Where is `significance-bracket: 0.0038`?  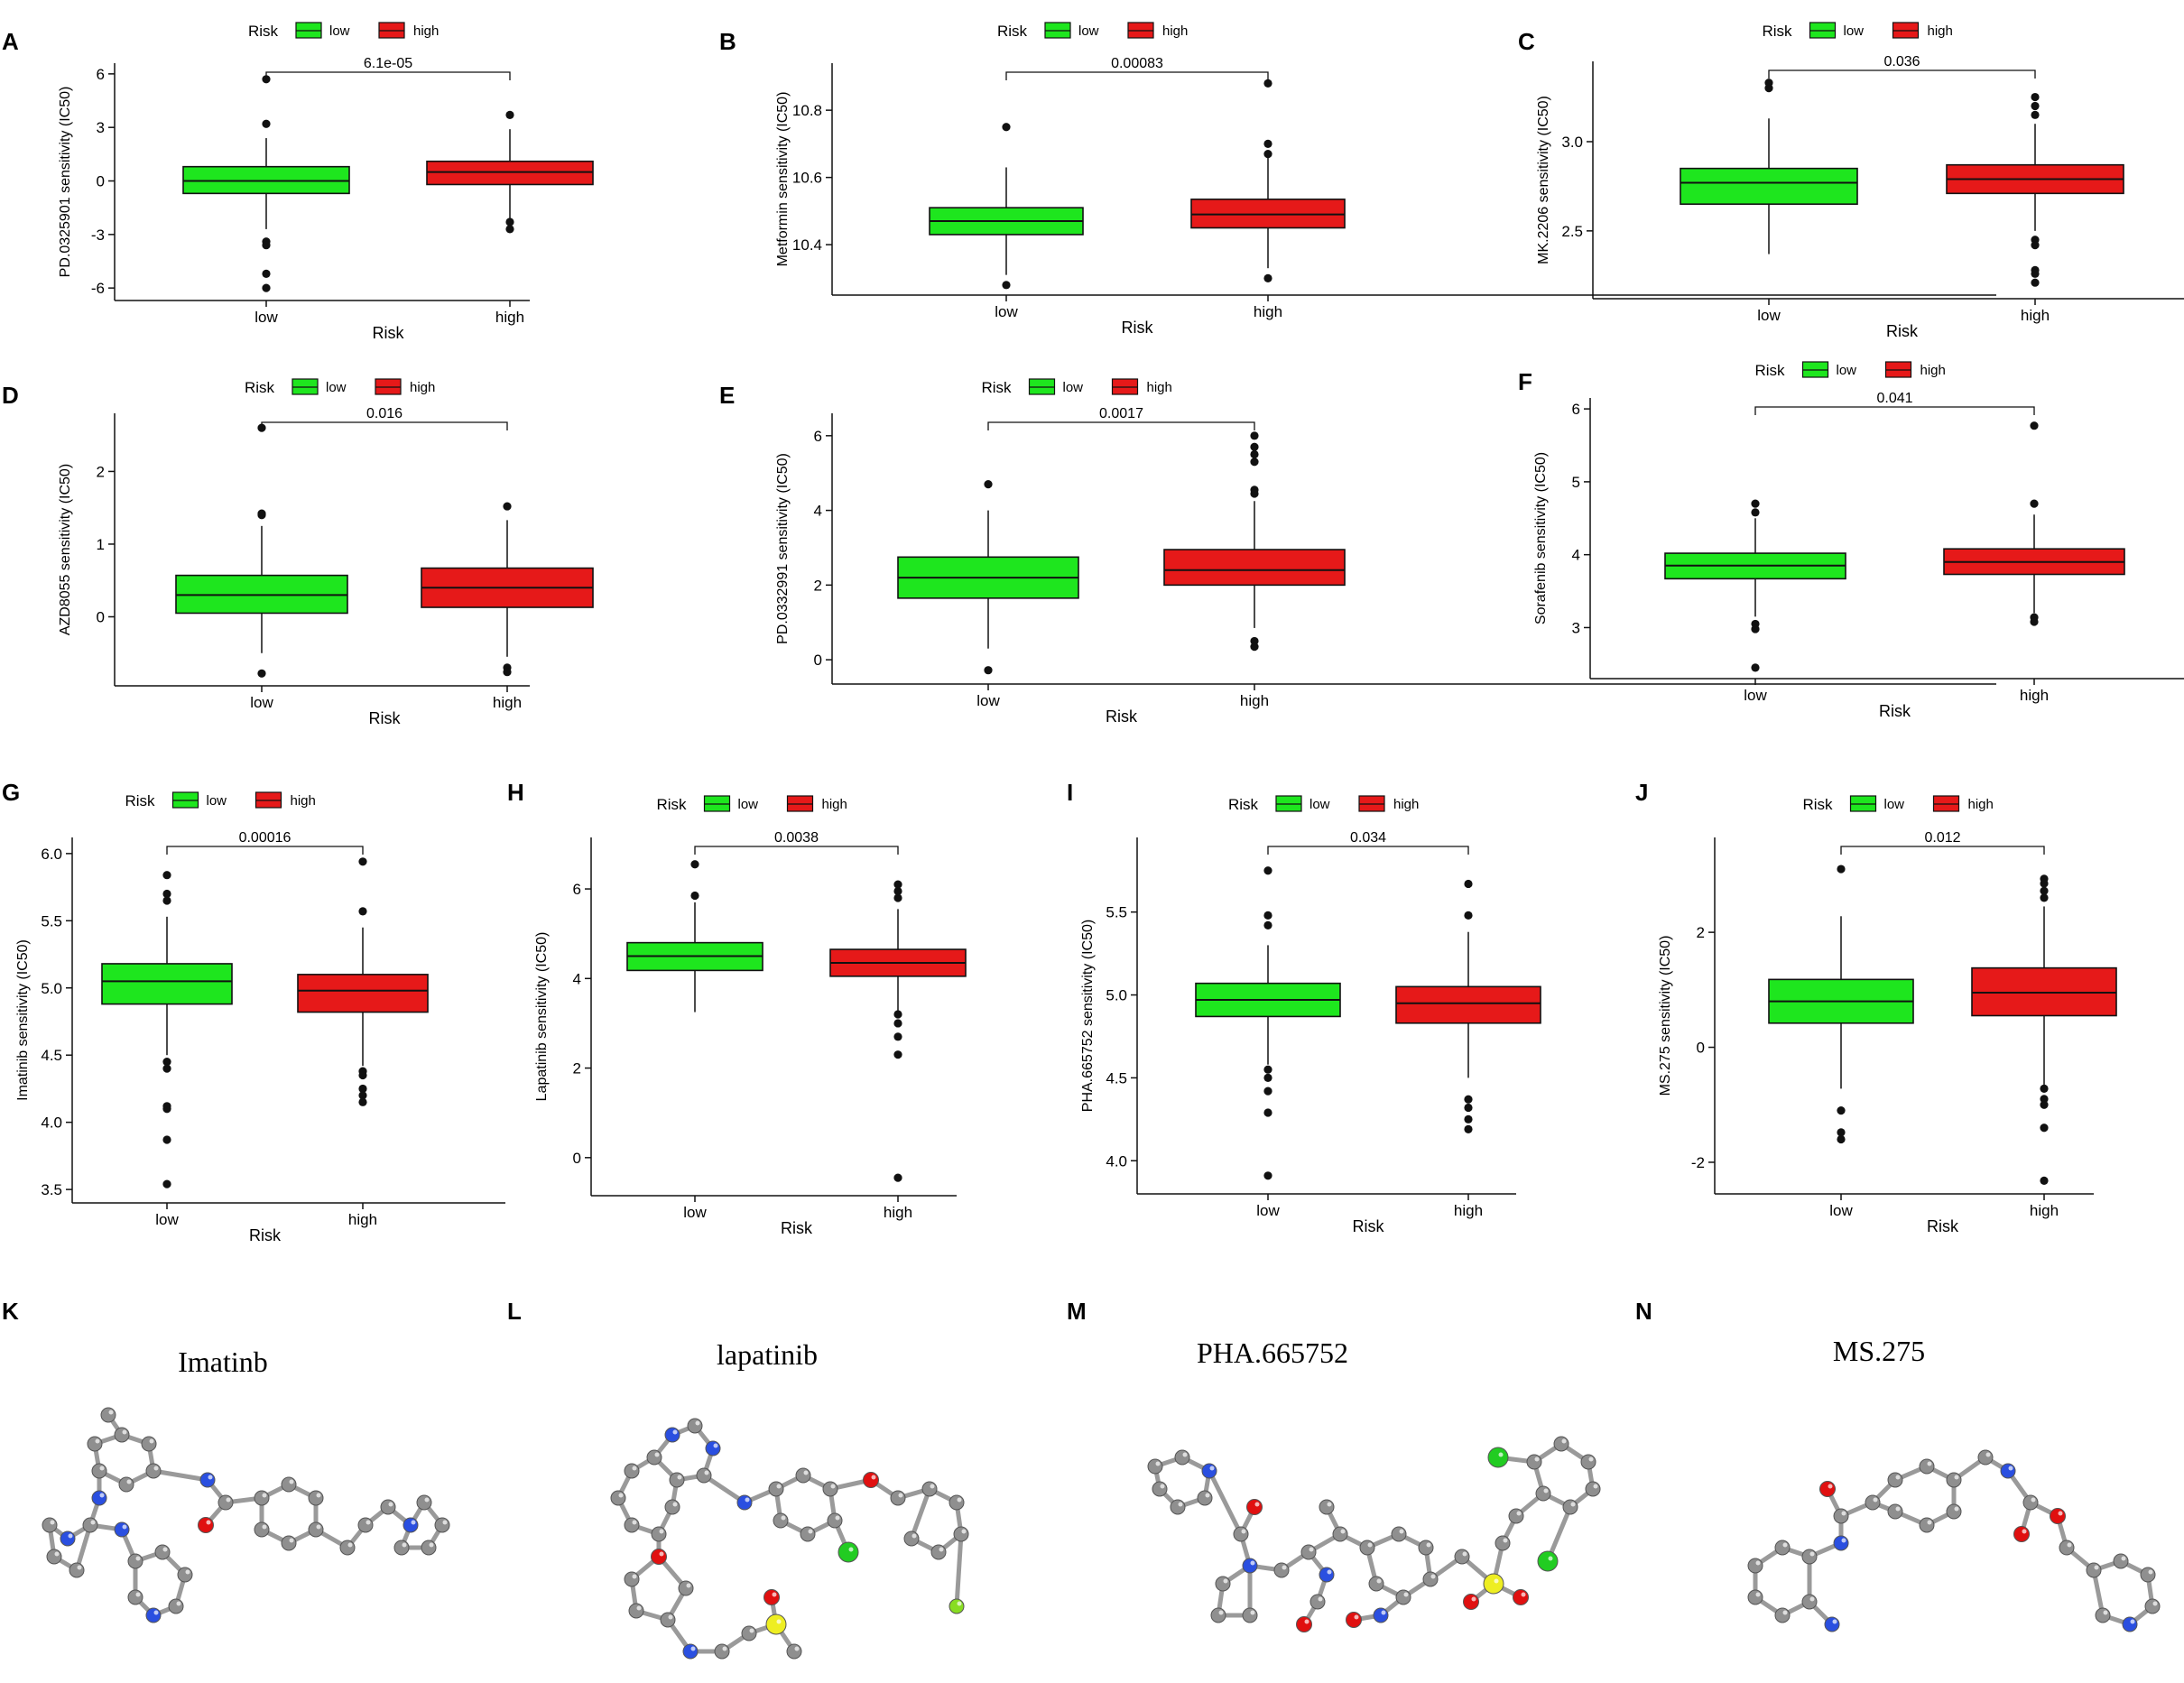 significance-bracket: 0.0038 is located at coordinates (796, 842).